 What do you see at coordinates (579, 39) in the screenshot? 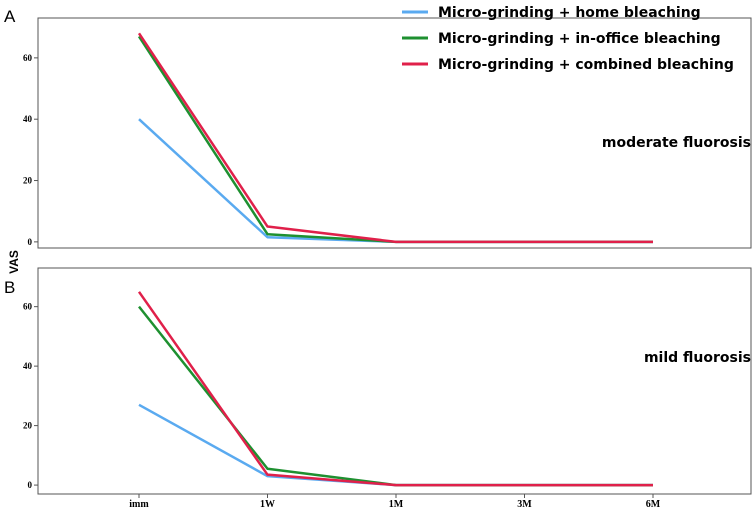
I see `legend-label-2: Micro-grinding + in-office bleaching` at bounding box center [579, 39].